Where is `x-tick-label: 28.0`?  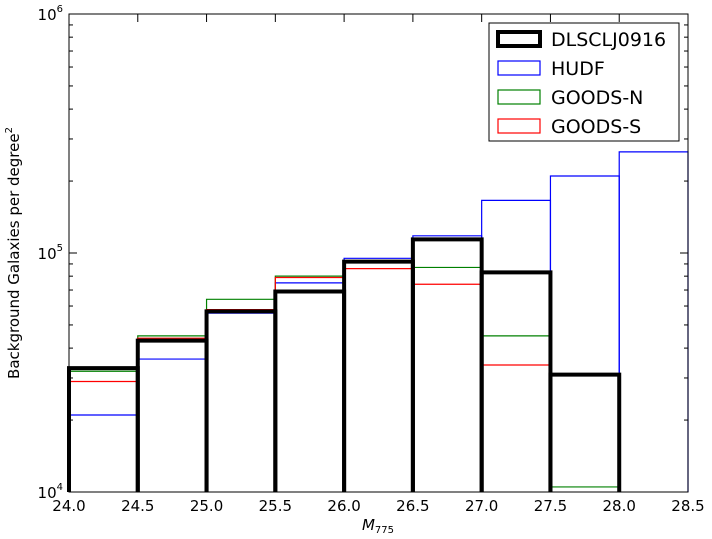
x-tick-label: 28.0 is located at coordinates (619, 506).